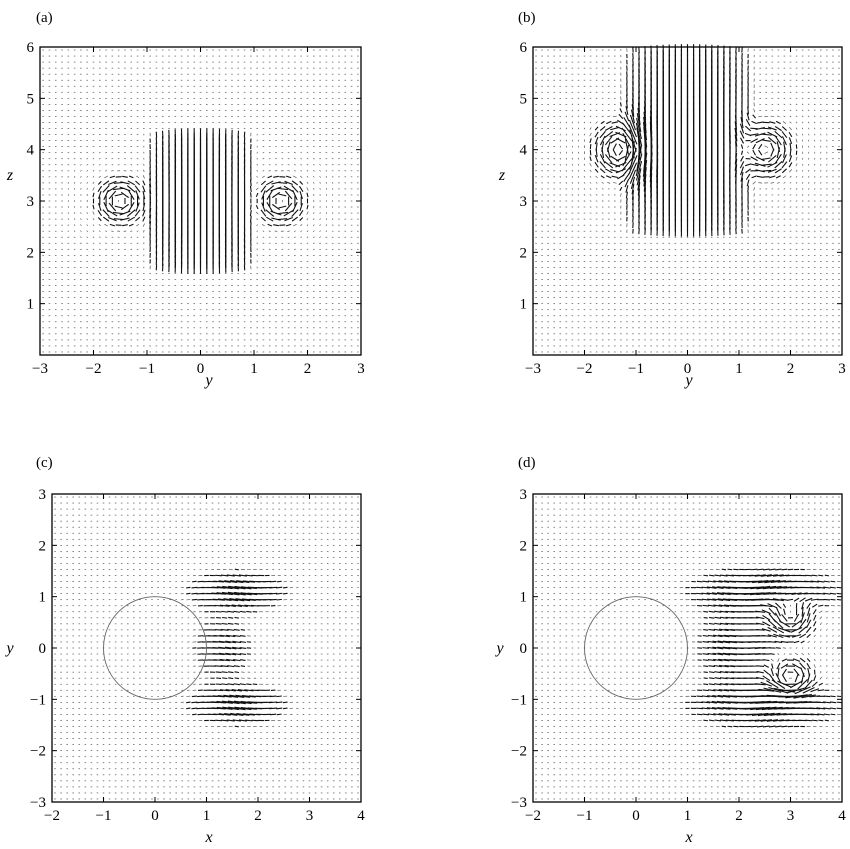 This screenshot has height=849, width=850. What do you see at coordinates (31, 99) in the screenshot?
I see `y-tick-label: 5` at bounding box center [31, 99].